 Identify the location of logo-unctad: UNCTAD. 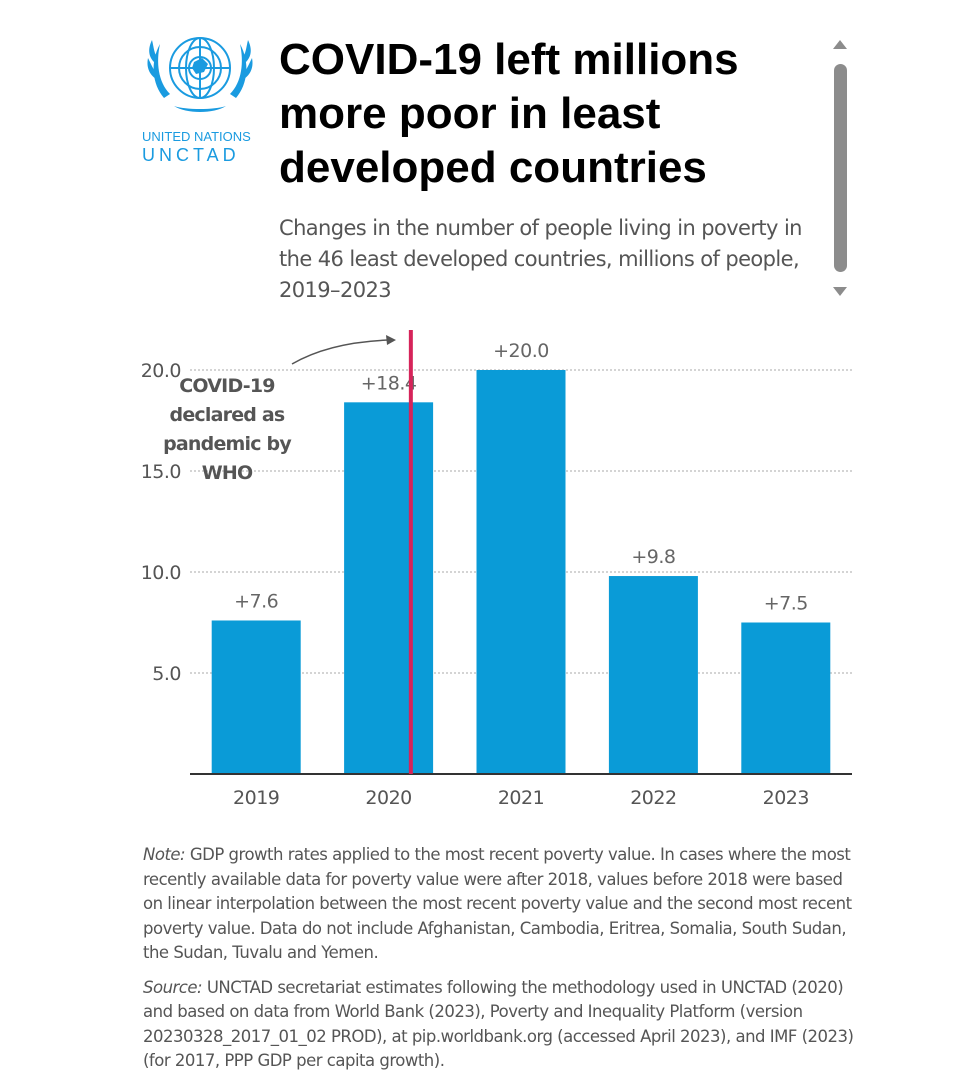
(191, 155).